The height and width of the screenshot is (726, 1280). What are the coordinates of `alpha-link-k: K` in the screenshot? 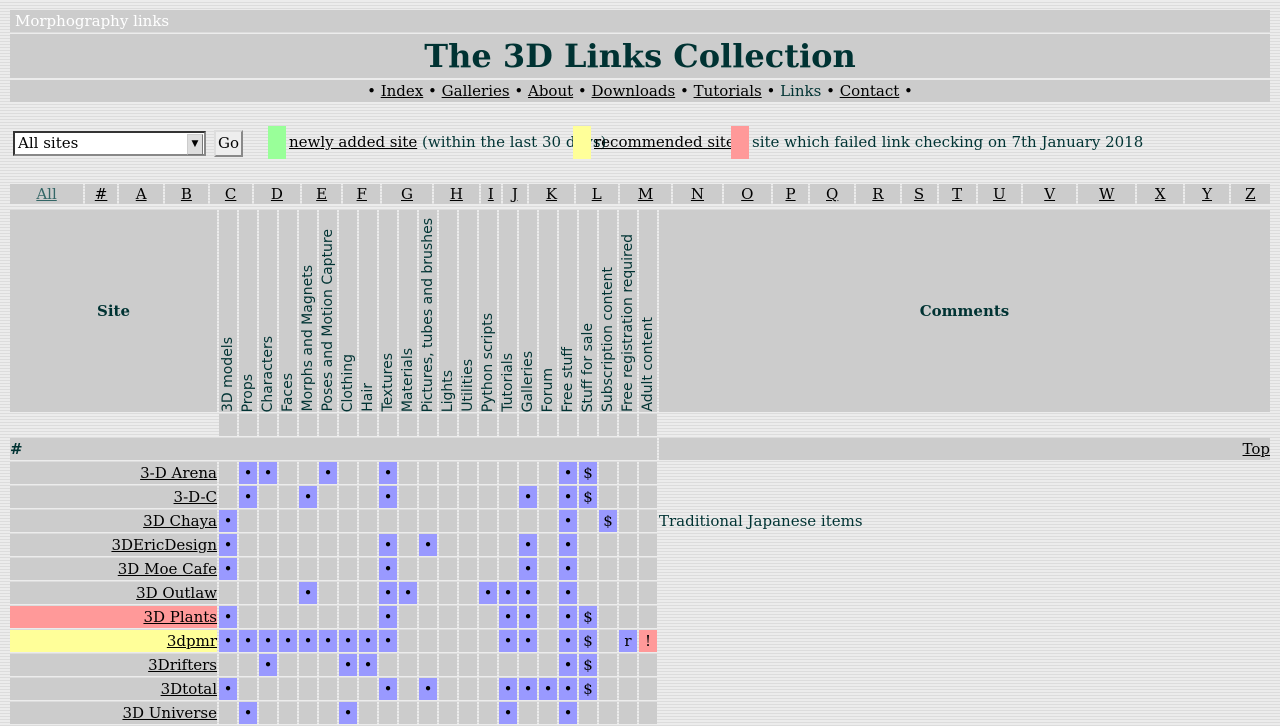 It's located at (551, 194).